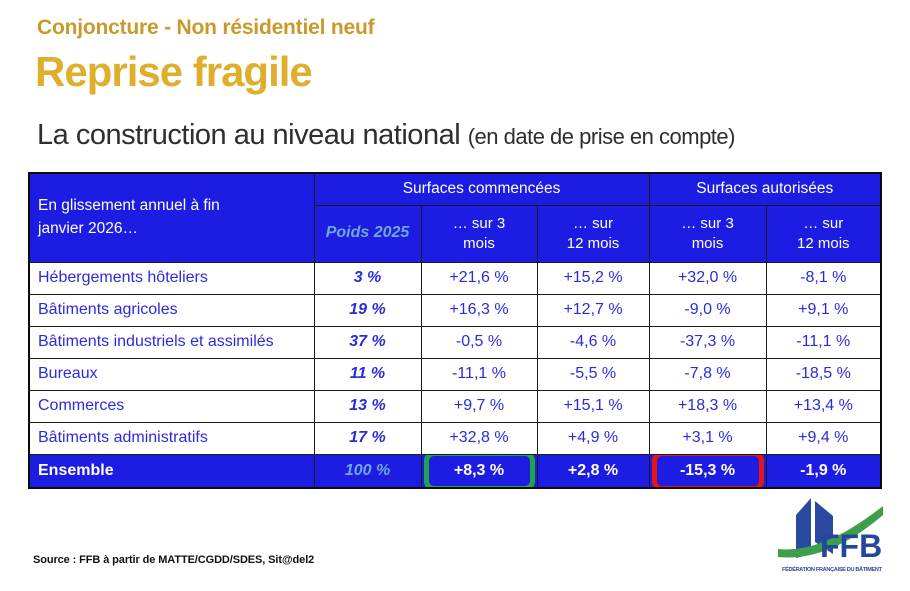 The image size is (910, 591). I want to click on poids-cell: 100 %, so click(367, 471).